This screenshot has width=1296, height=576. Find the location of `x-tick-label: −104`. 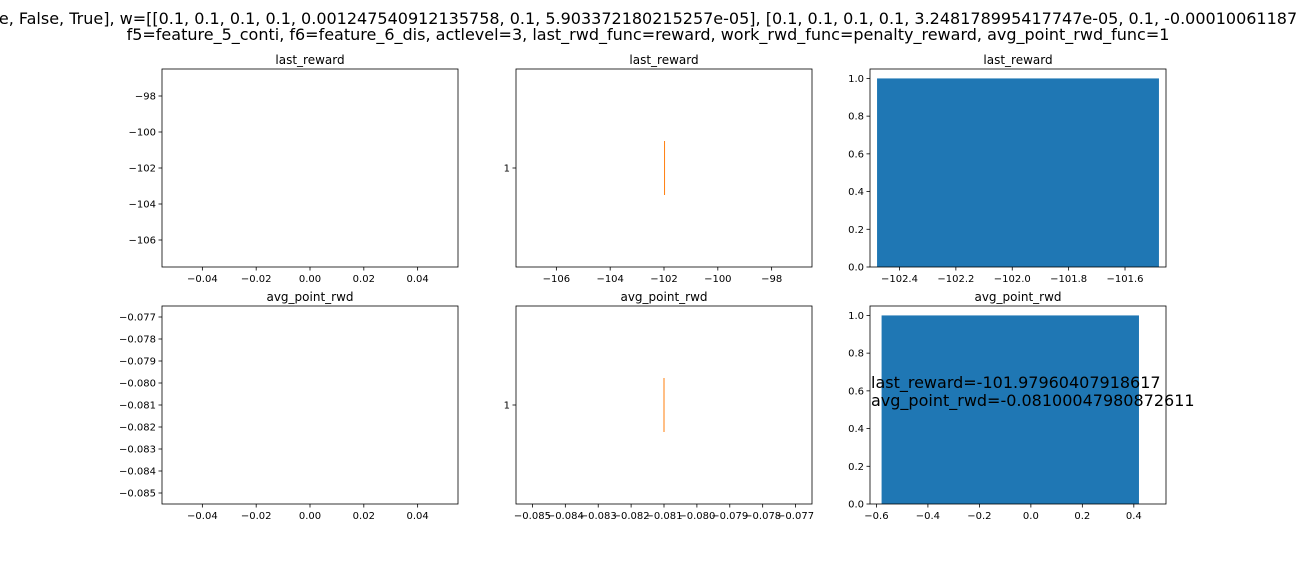

x-tick-label: −104 is located at coordinates (609, 279).